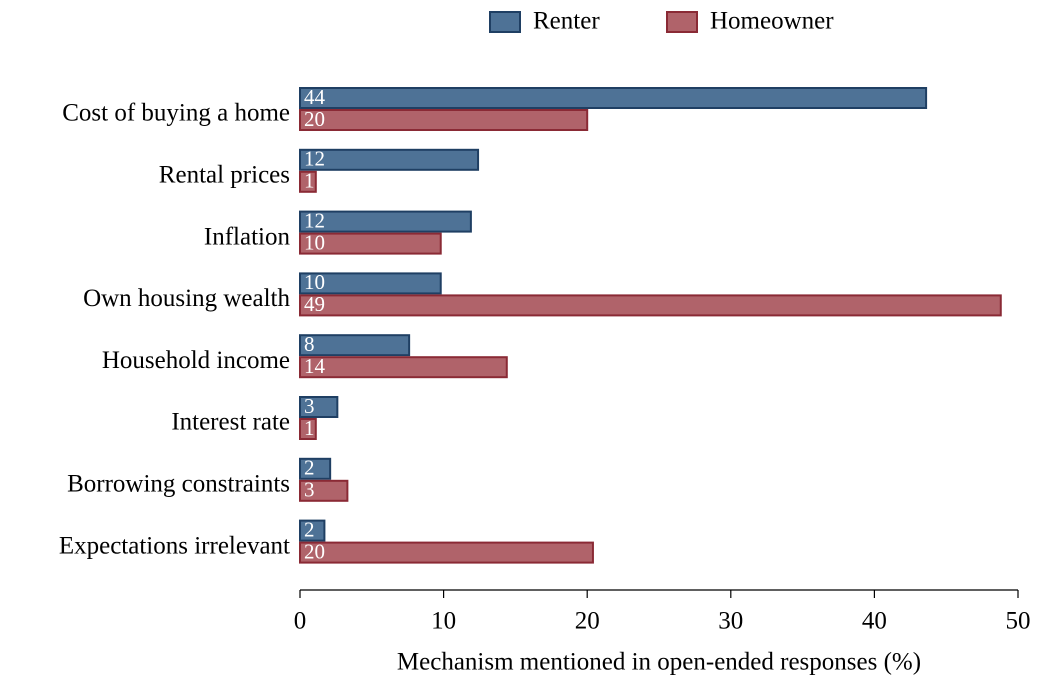  I want to click on value-label: 49, so click(314, 304).